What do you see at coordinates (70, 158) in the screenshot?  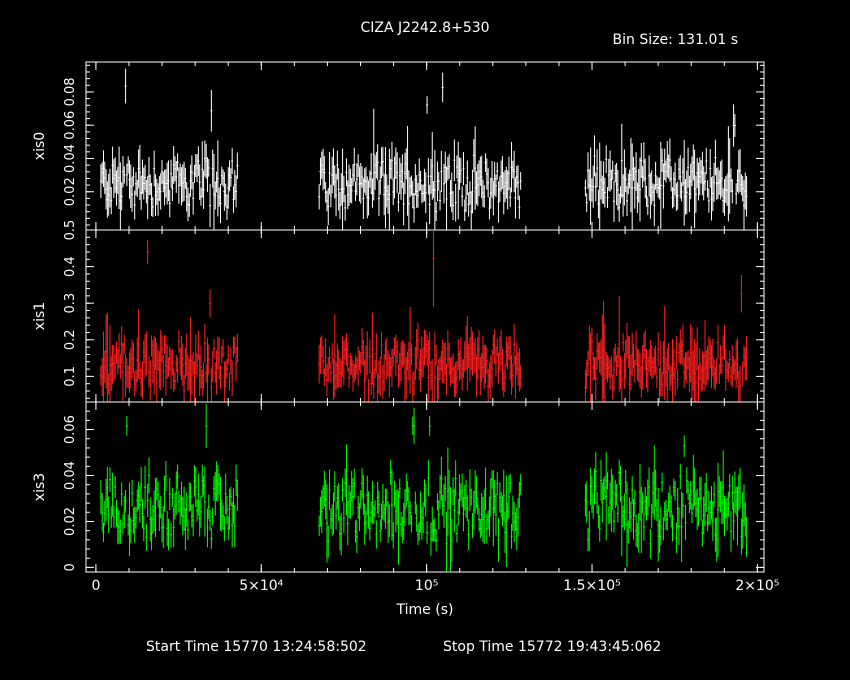 I see `y-tick-label-xis0: 0.04` at bounding box center [70, 158].